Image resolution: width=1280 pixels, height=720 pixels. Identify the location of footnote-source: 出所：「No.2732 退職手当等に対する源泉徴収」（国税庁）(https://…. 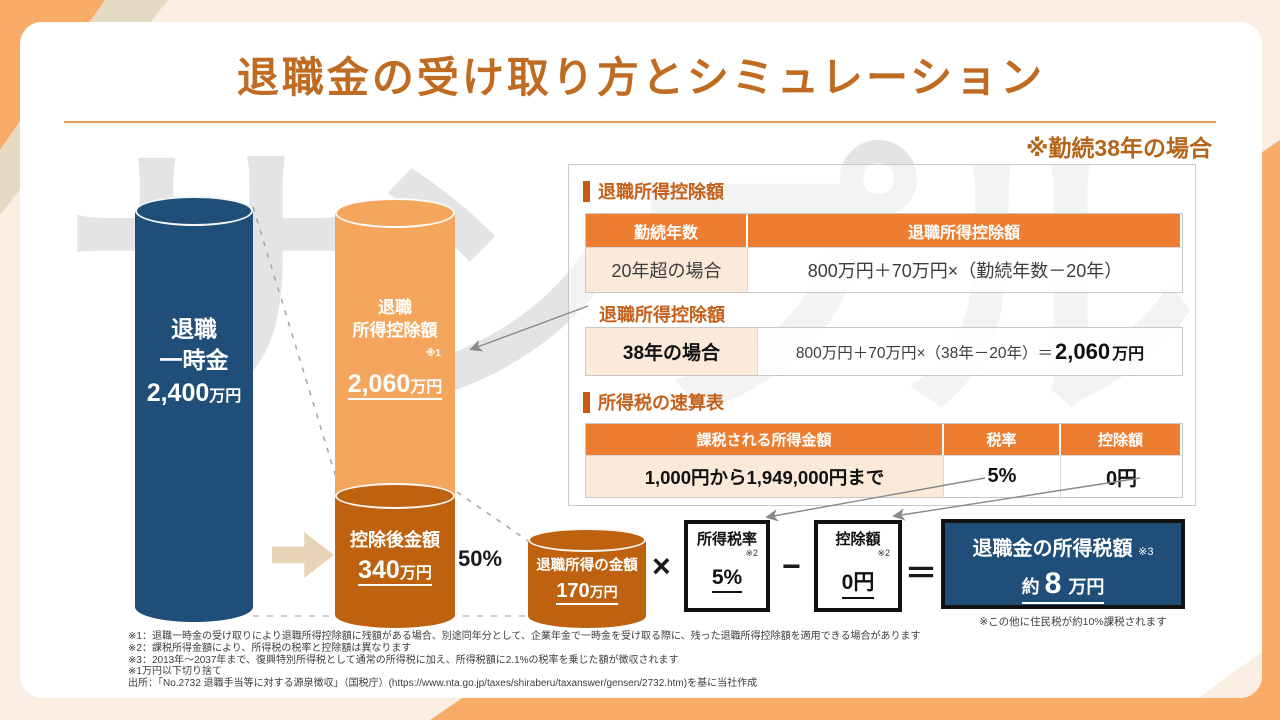
(443, 684).